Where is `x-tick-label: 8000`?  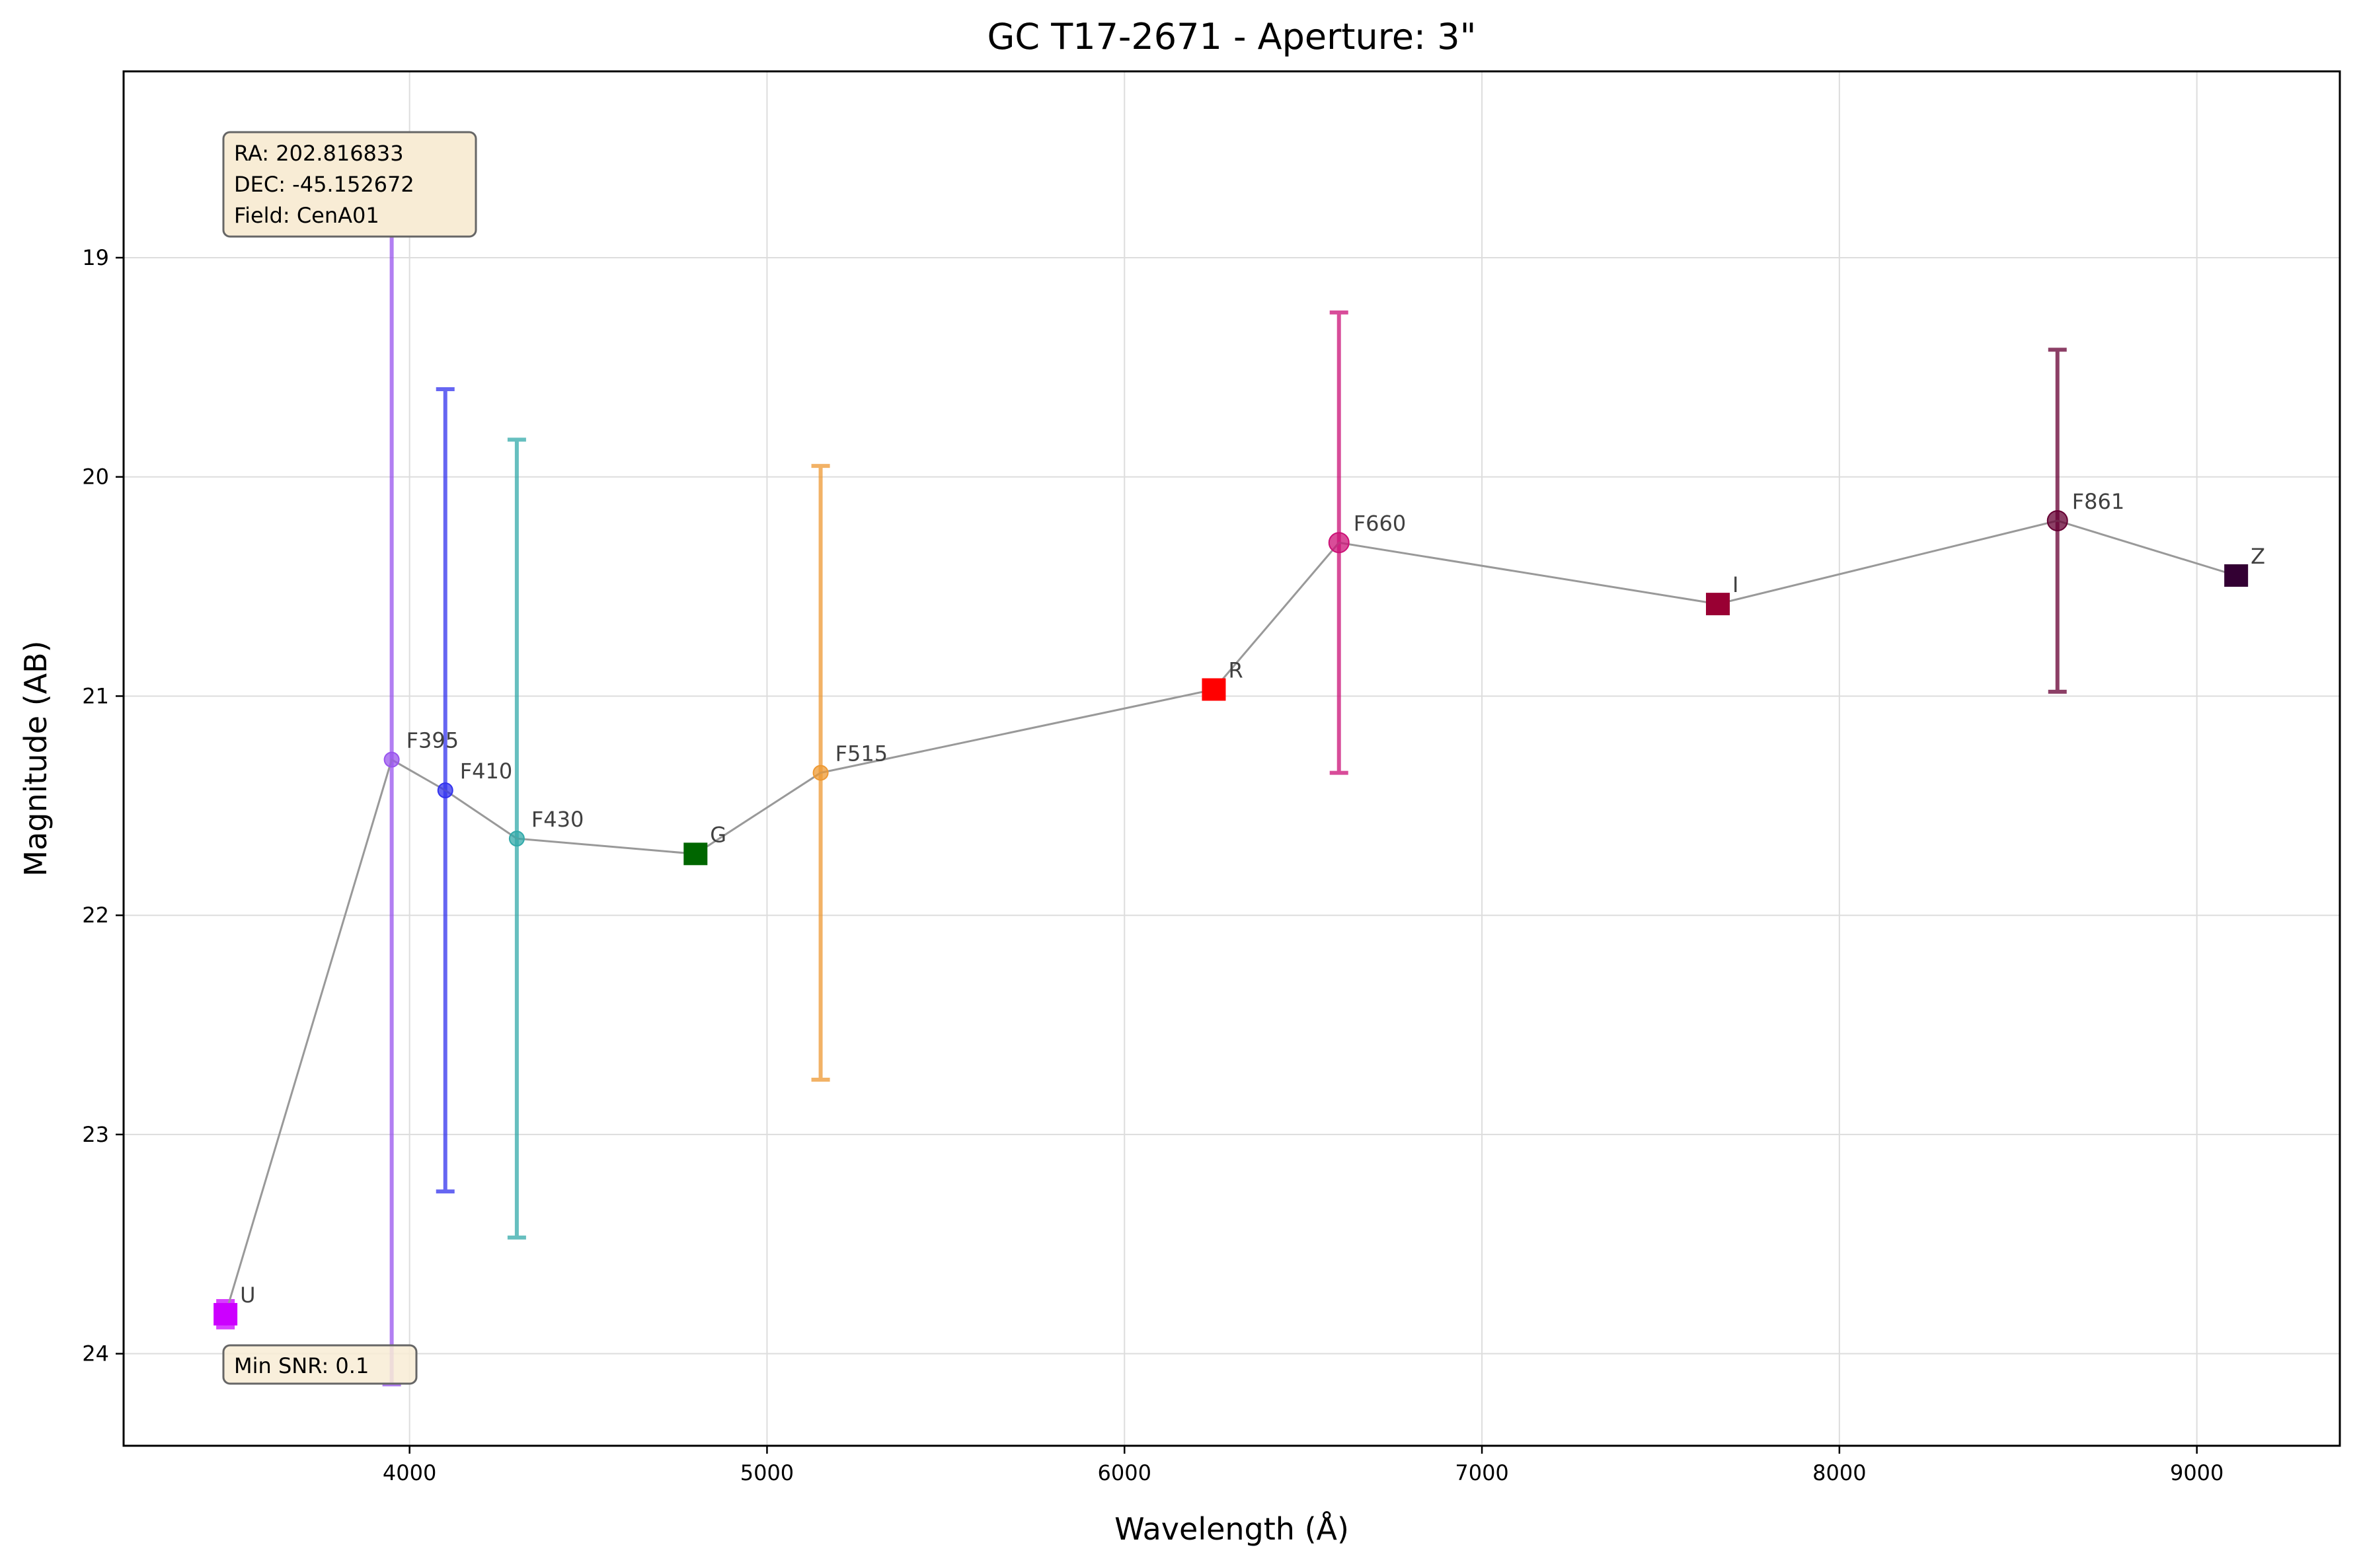 x-tick-label: 8000 is located at coordinates (1839, 1472).